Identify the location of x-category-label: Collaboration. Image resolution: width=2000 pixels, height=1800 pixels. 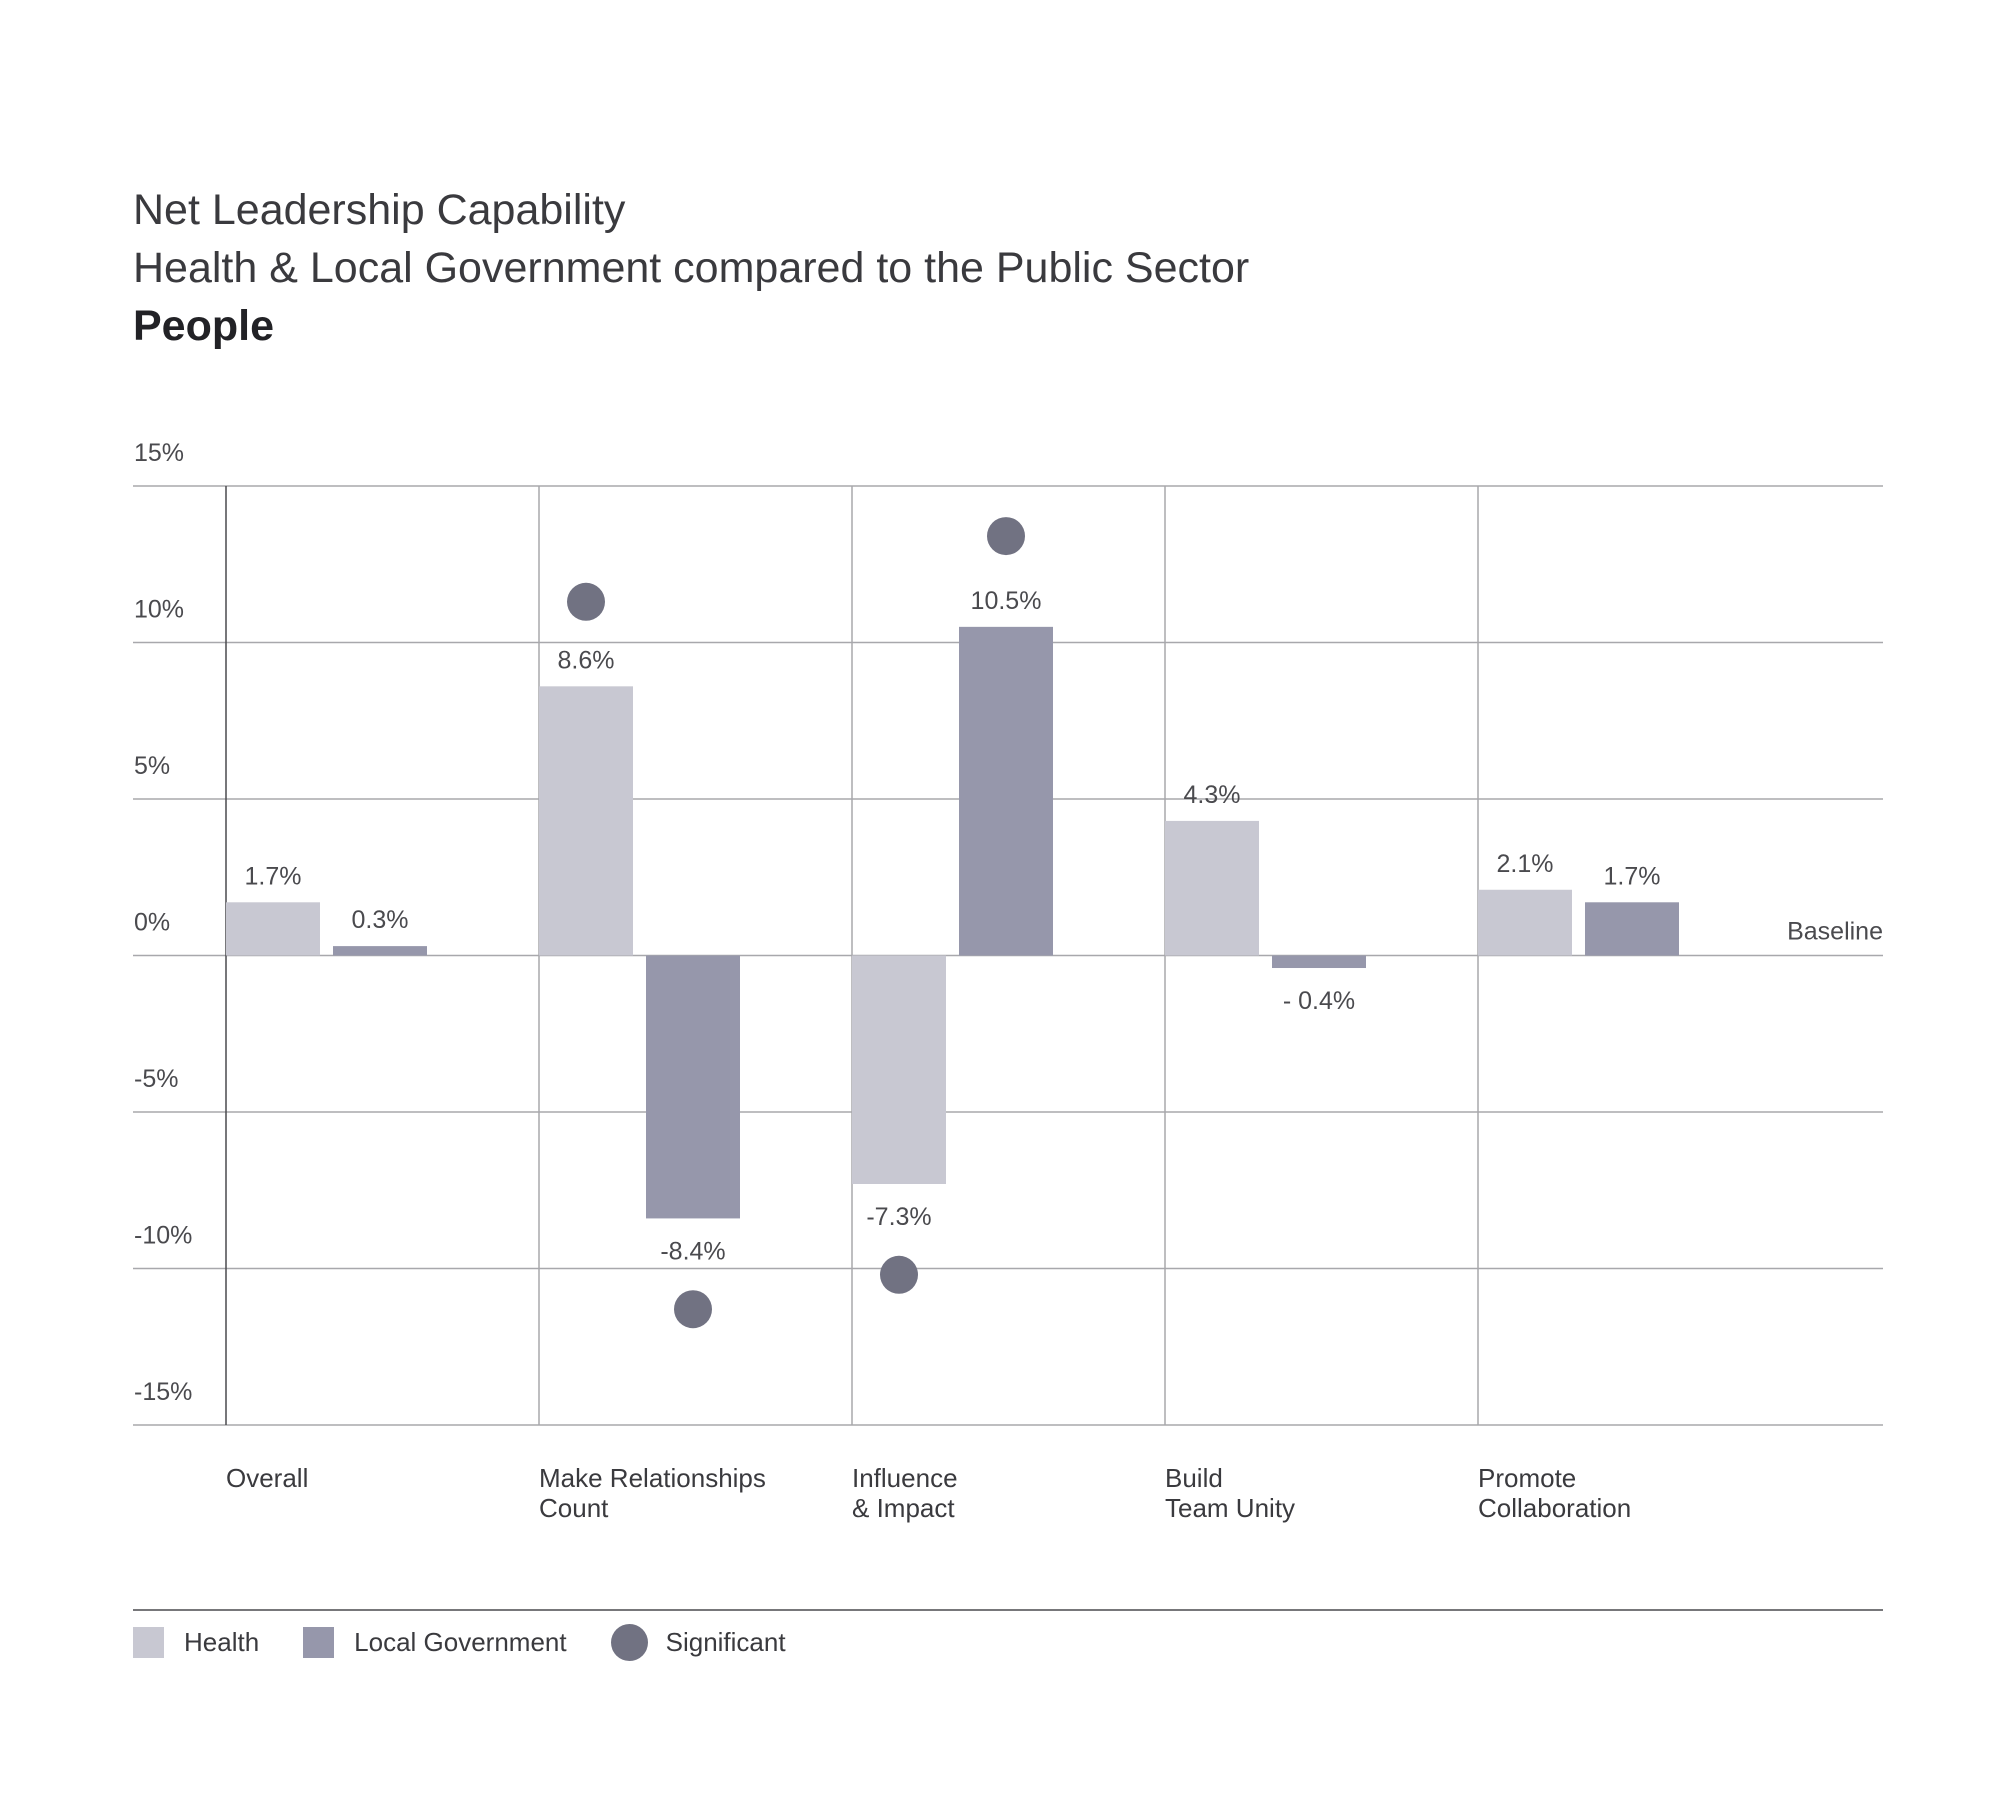
(1554, 1508).